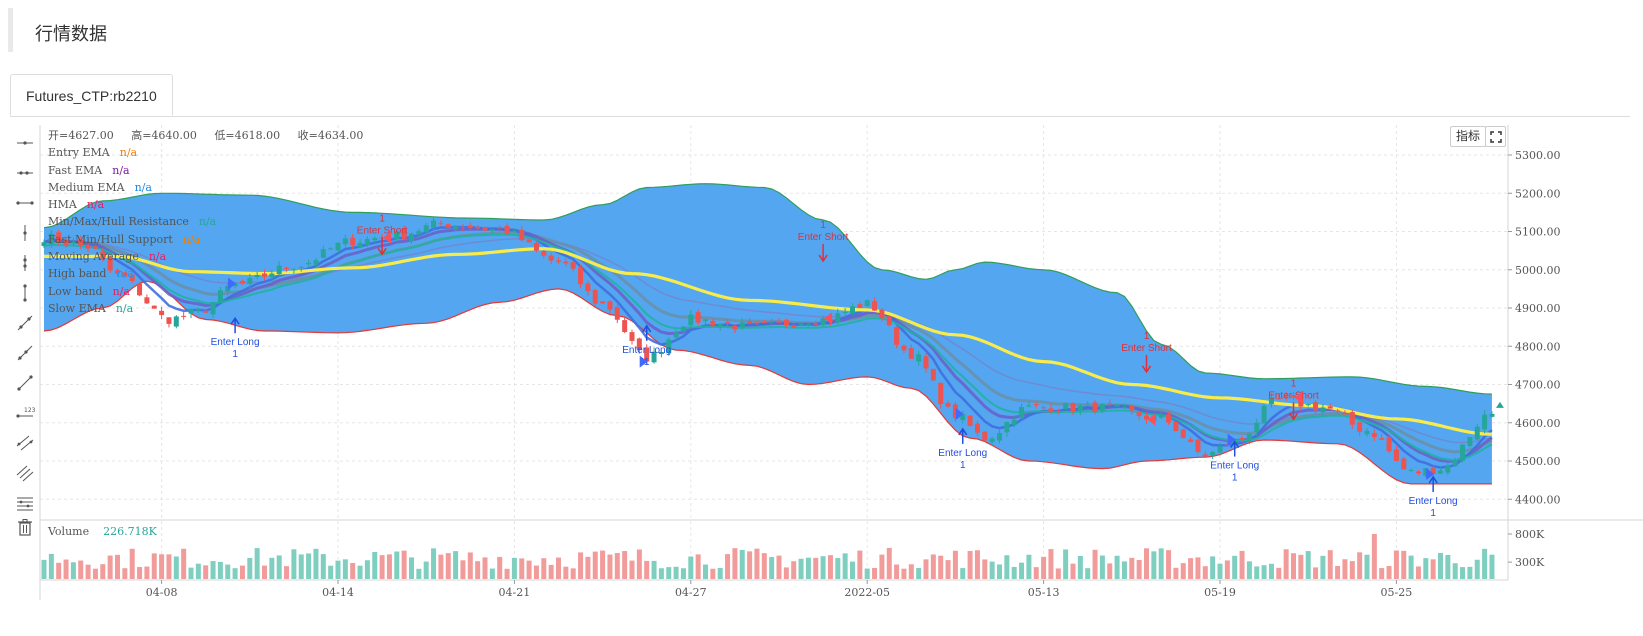 This screenshot has width=1643, height=636. Describe the element at coordinates (1220, 592) in the screenshot. I see `time-tick-label: 05-19` at that location.